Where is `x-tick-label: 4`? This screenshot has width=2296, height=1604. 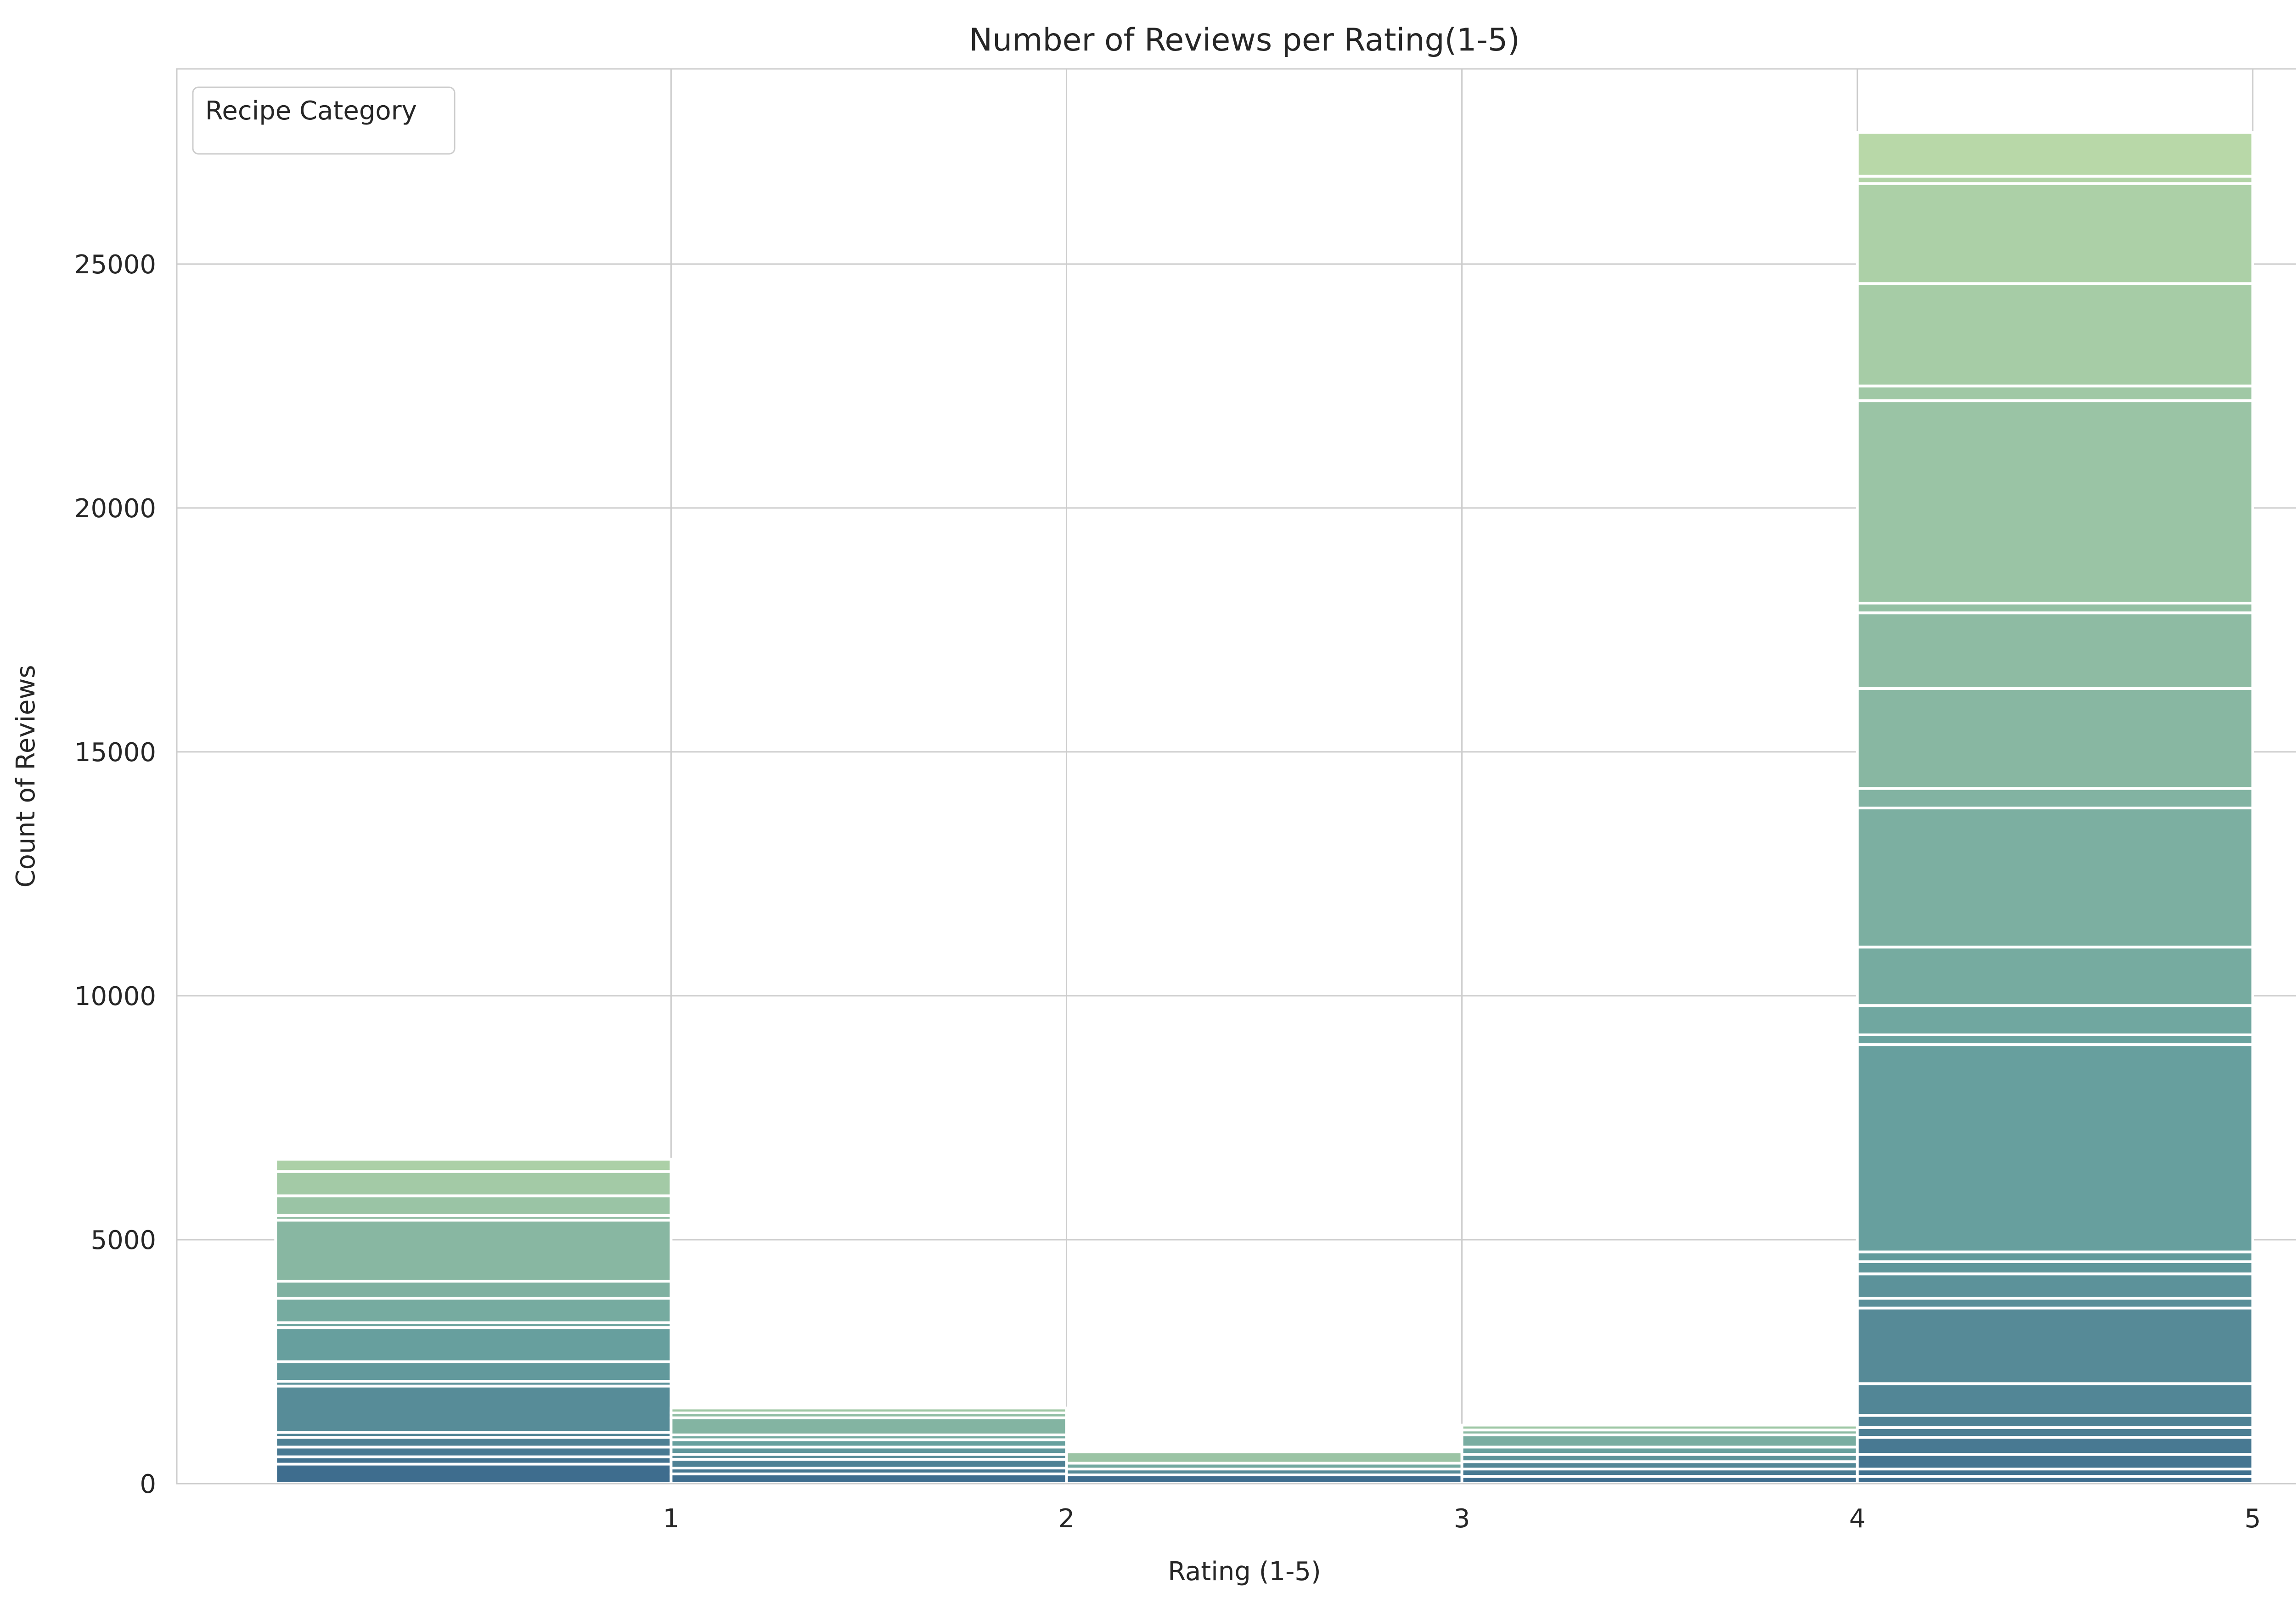
x-tick-label: 4 is located at coordinates (1857, 1519).